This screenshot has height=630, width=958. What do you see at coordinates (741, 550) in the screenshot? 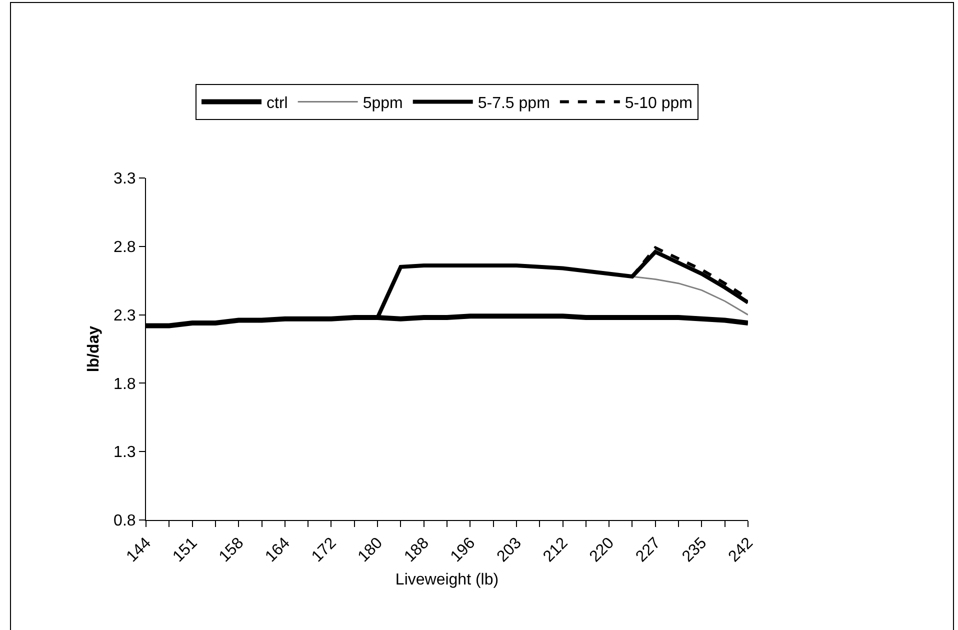
I see `x-tick-label: 242` at bounding box center [741, 550].